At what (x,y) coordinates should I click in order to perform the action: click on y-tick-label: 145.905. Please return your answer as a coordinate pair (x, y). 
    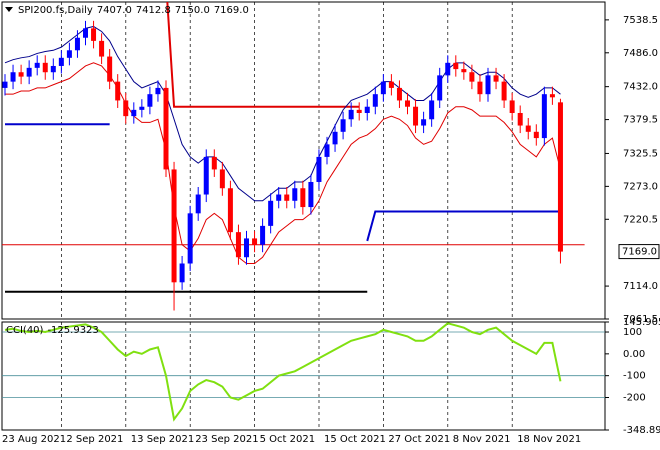
    Looking at the image, I should click on (641, 322).